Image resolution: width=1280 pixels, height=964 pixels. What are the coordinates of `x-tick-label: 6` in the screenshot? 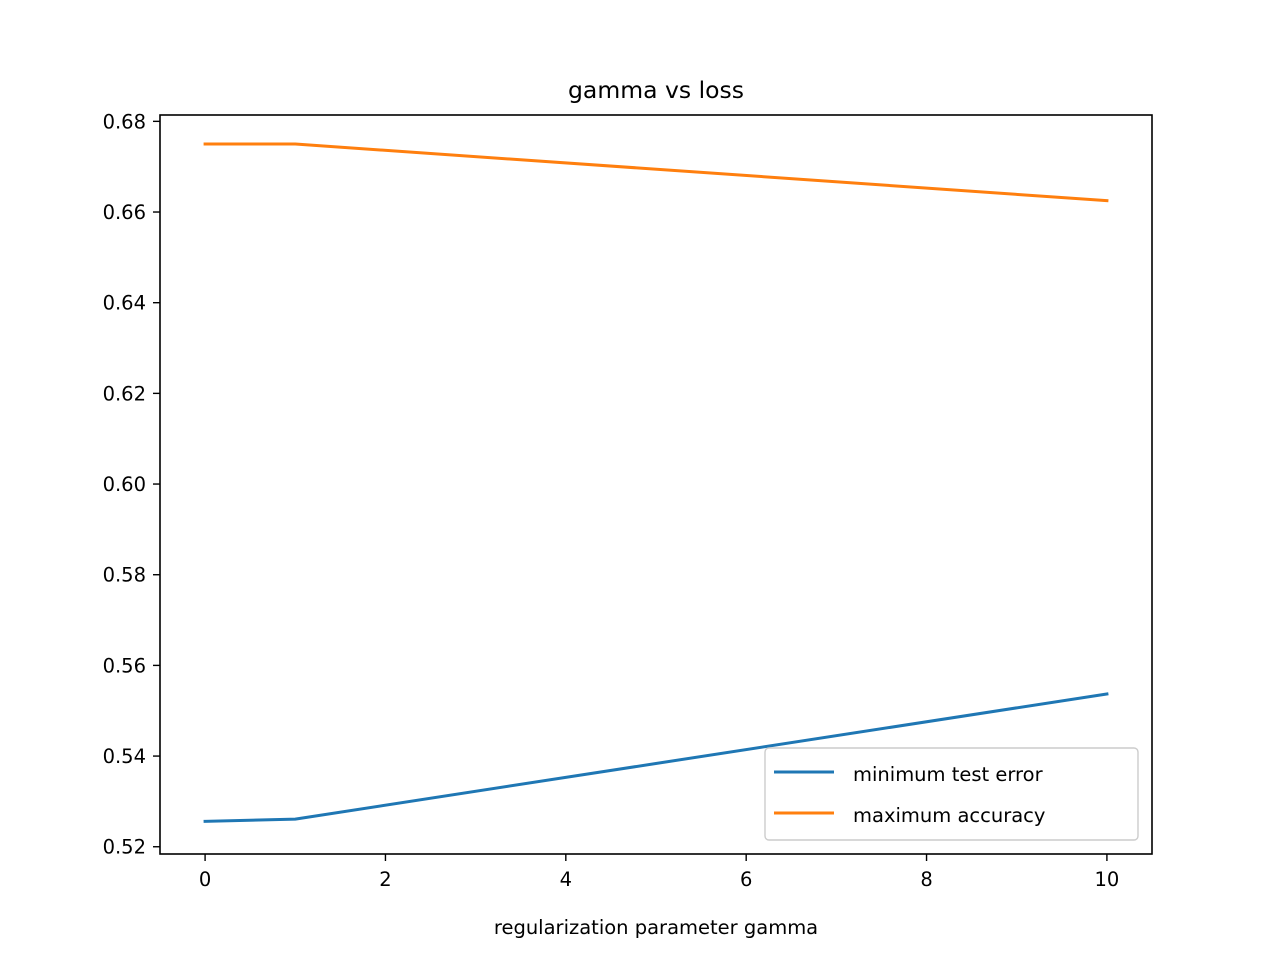 It's located at (746, 879).